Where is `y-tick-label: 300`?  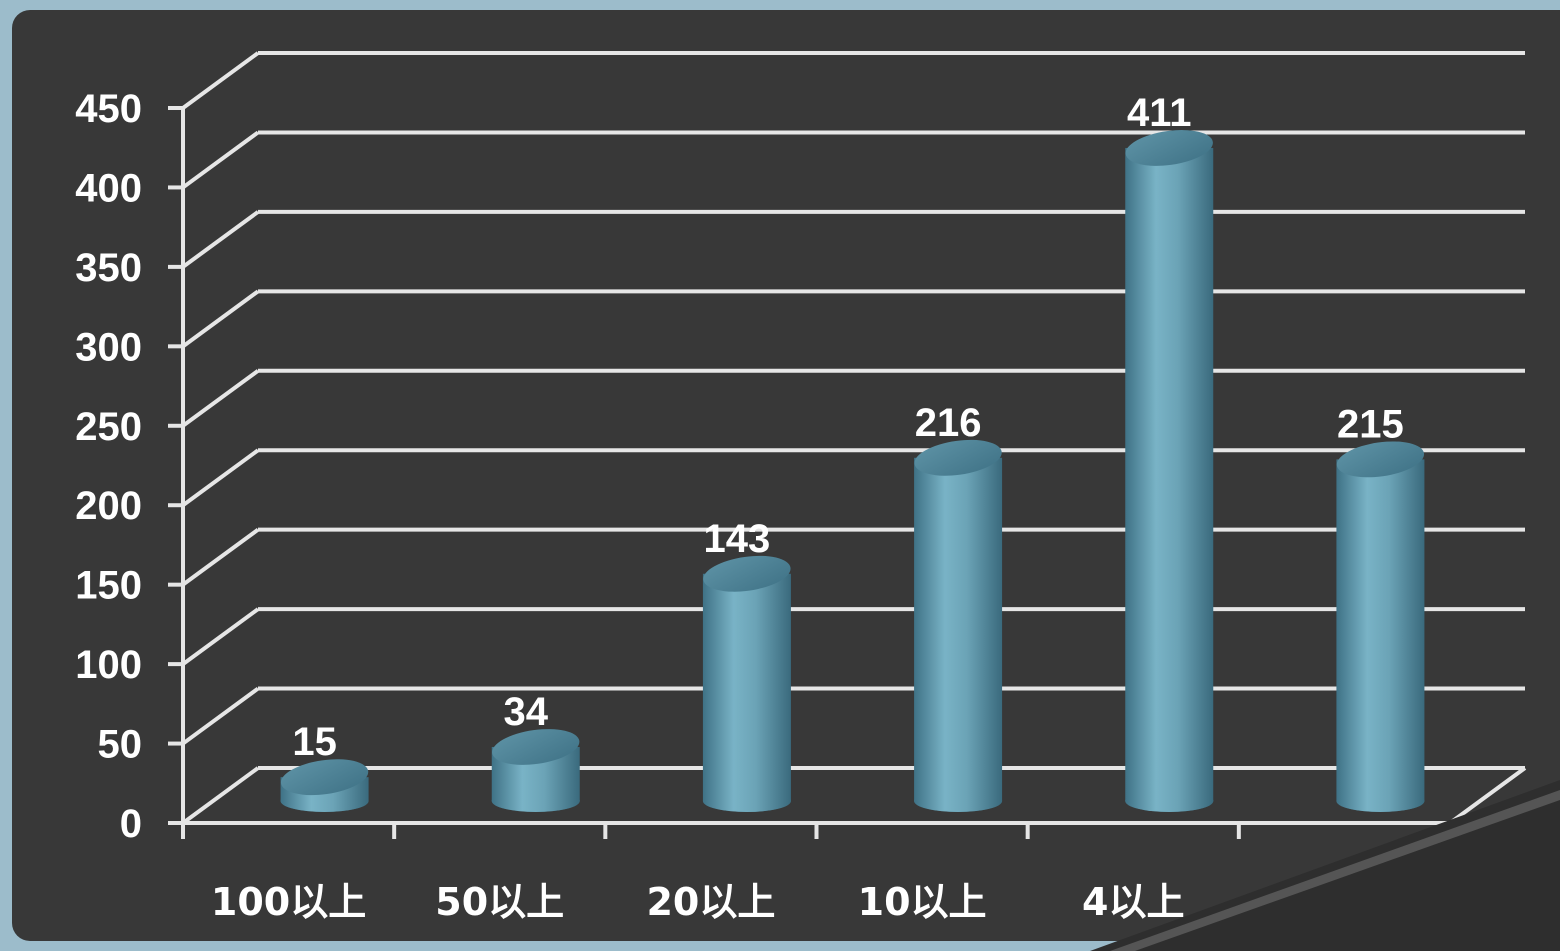
y-tick-label: 300 is located at coordinates (108, 347).